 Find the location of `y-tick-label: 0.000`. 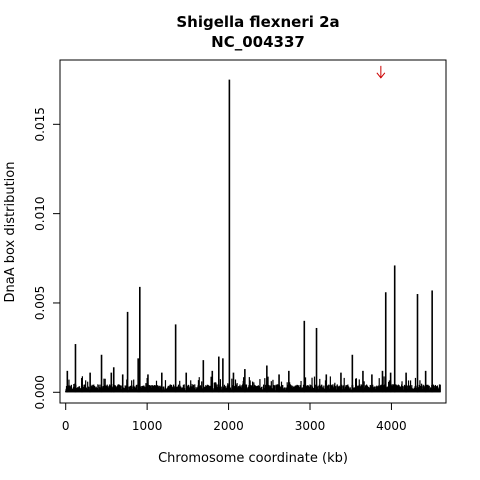

y-tick-label: 0.000 is located at coordinates (40, 392).